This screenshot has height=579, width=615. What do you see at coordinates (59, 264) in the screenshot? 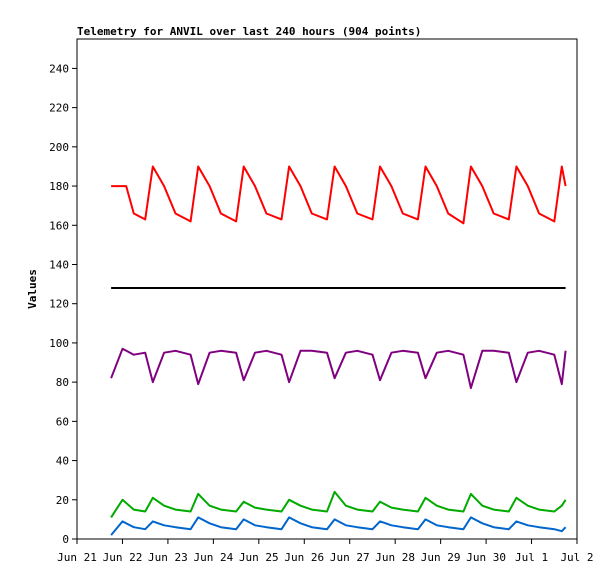
I see `y-tick-label: 140` at bounding box center [59, 264].